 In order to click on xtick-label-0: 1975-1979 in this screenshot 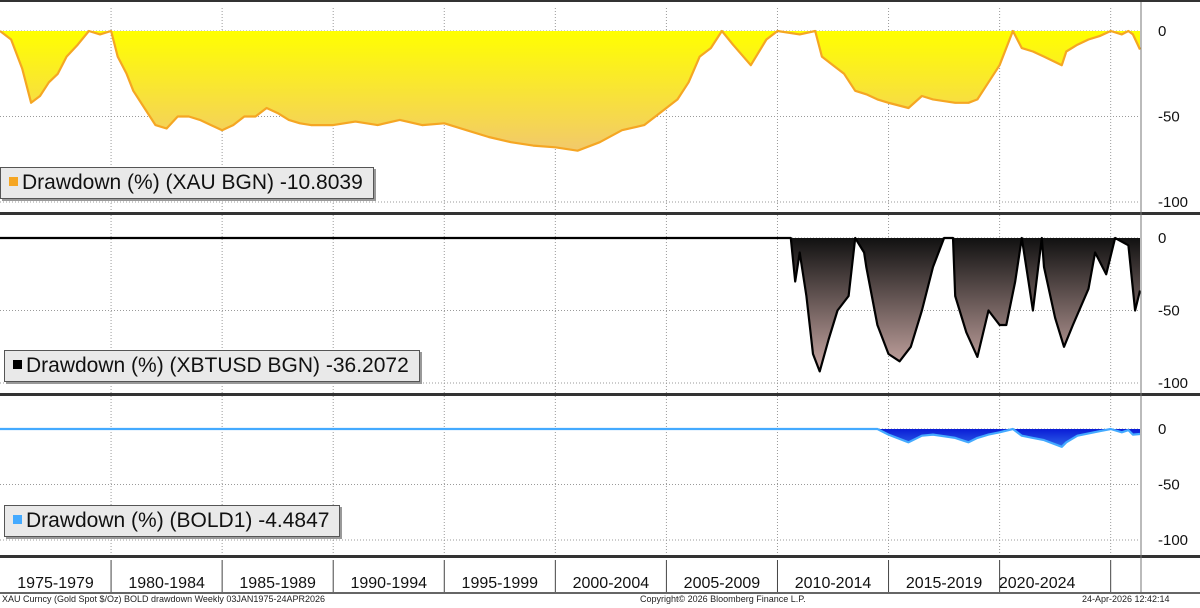, I will do `click(55, 583)`.